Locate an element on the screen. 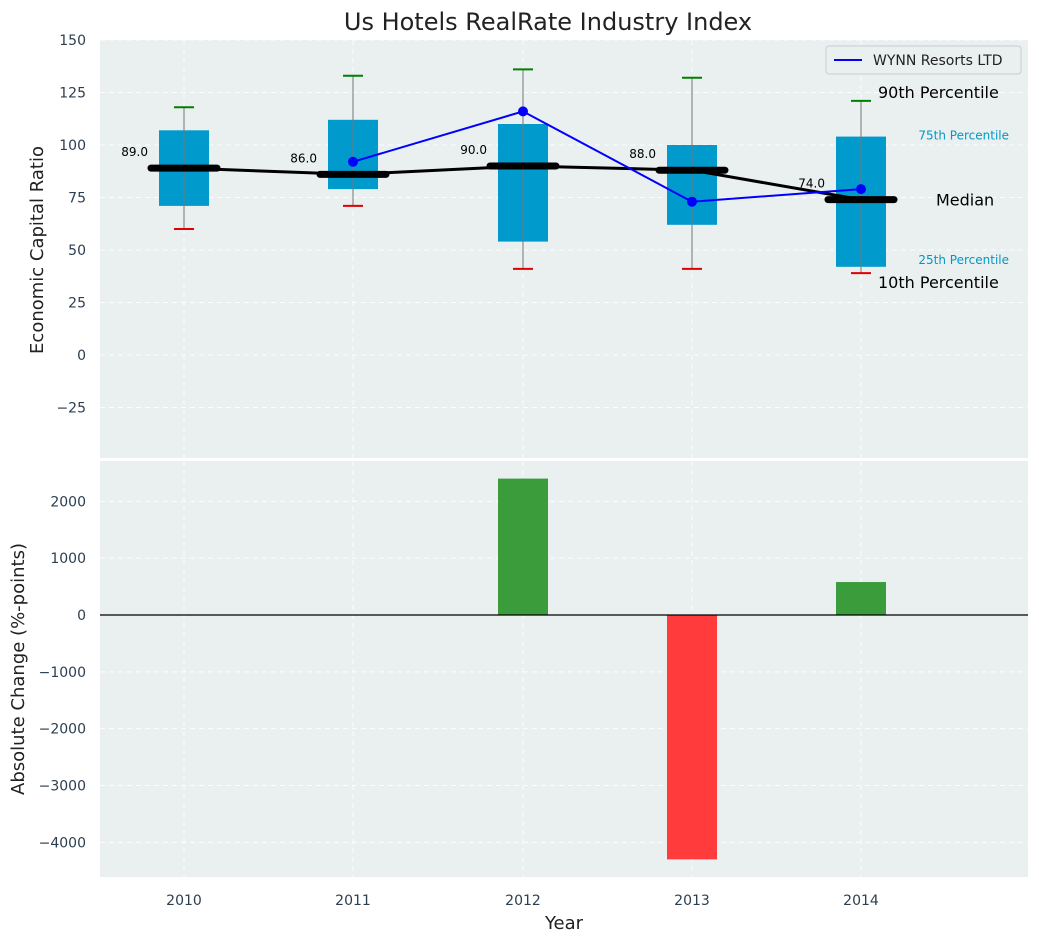  bar-chart-y-ticks: 2000 1000 0 −1000 −2000 −3000 −4000 is located at coordinates (62, 672).